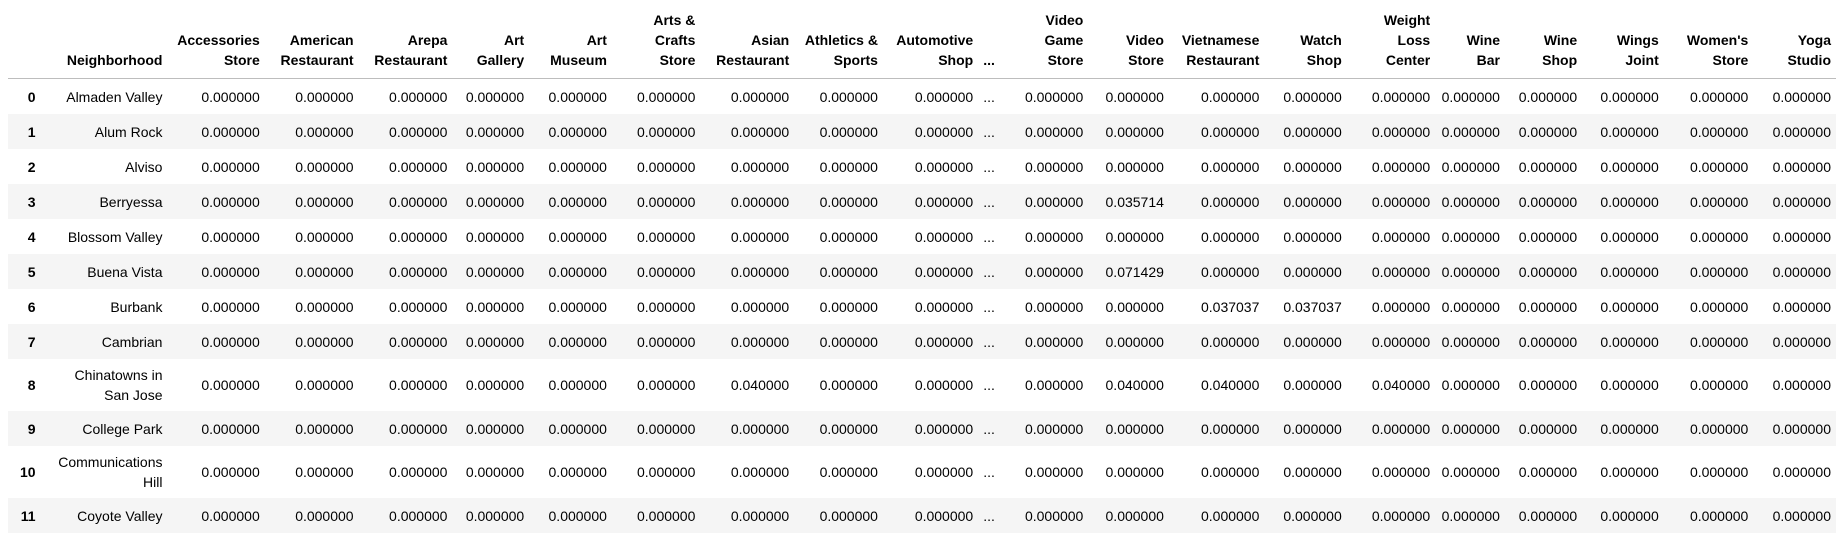 This screenshot has height=541, width=1836. I want to click on neighborhood-cell: Berryessa, so click(131, 201).